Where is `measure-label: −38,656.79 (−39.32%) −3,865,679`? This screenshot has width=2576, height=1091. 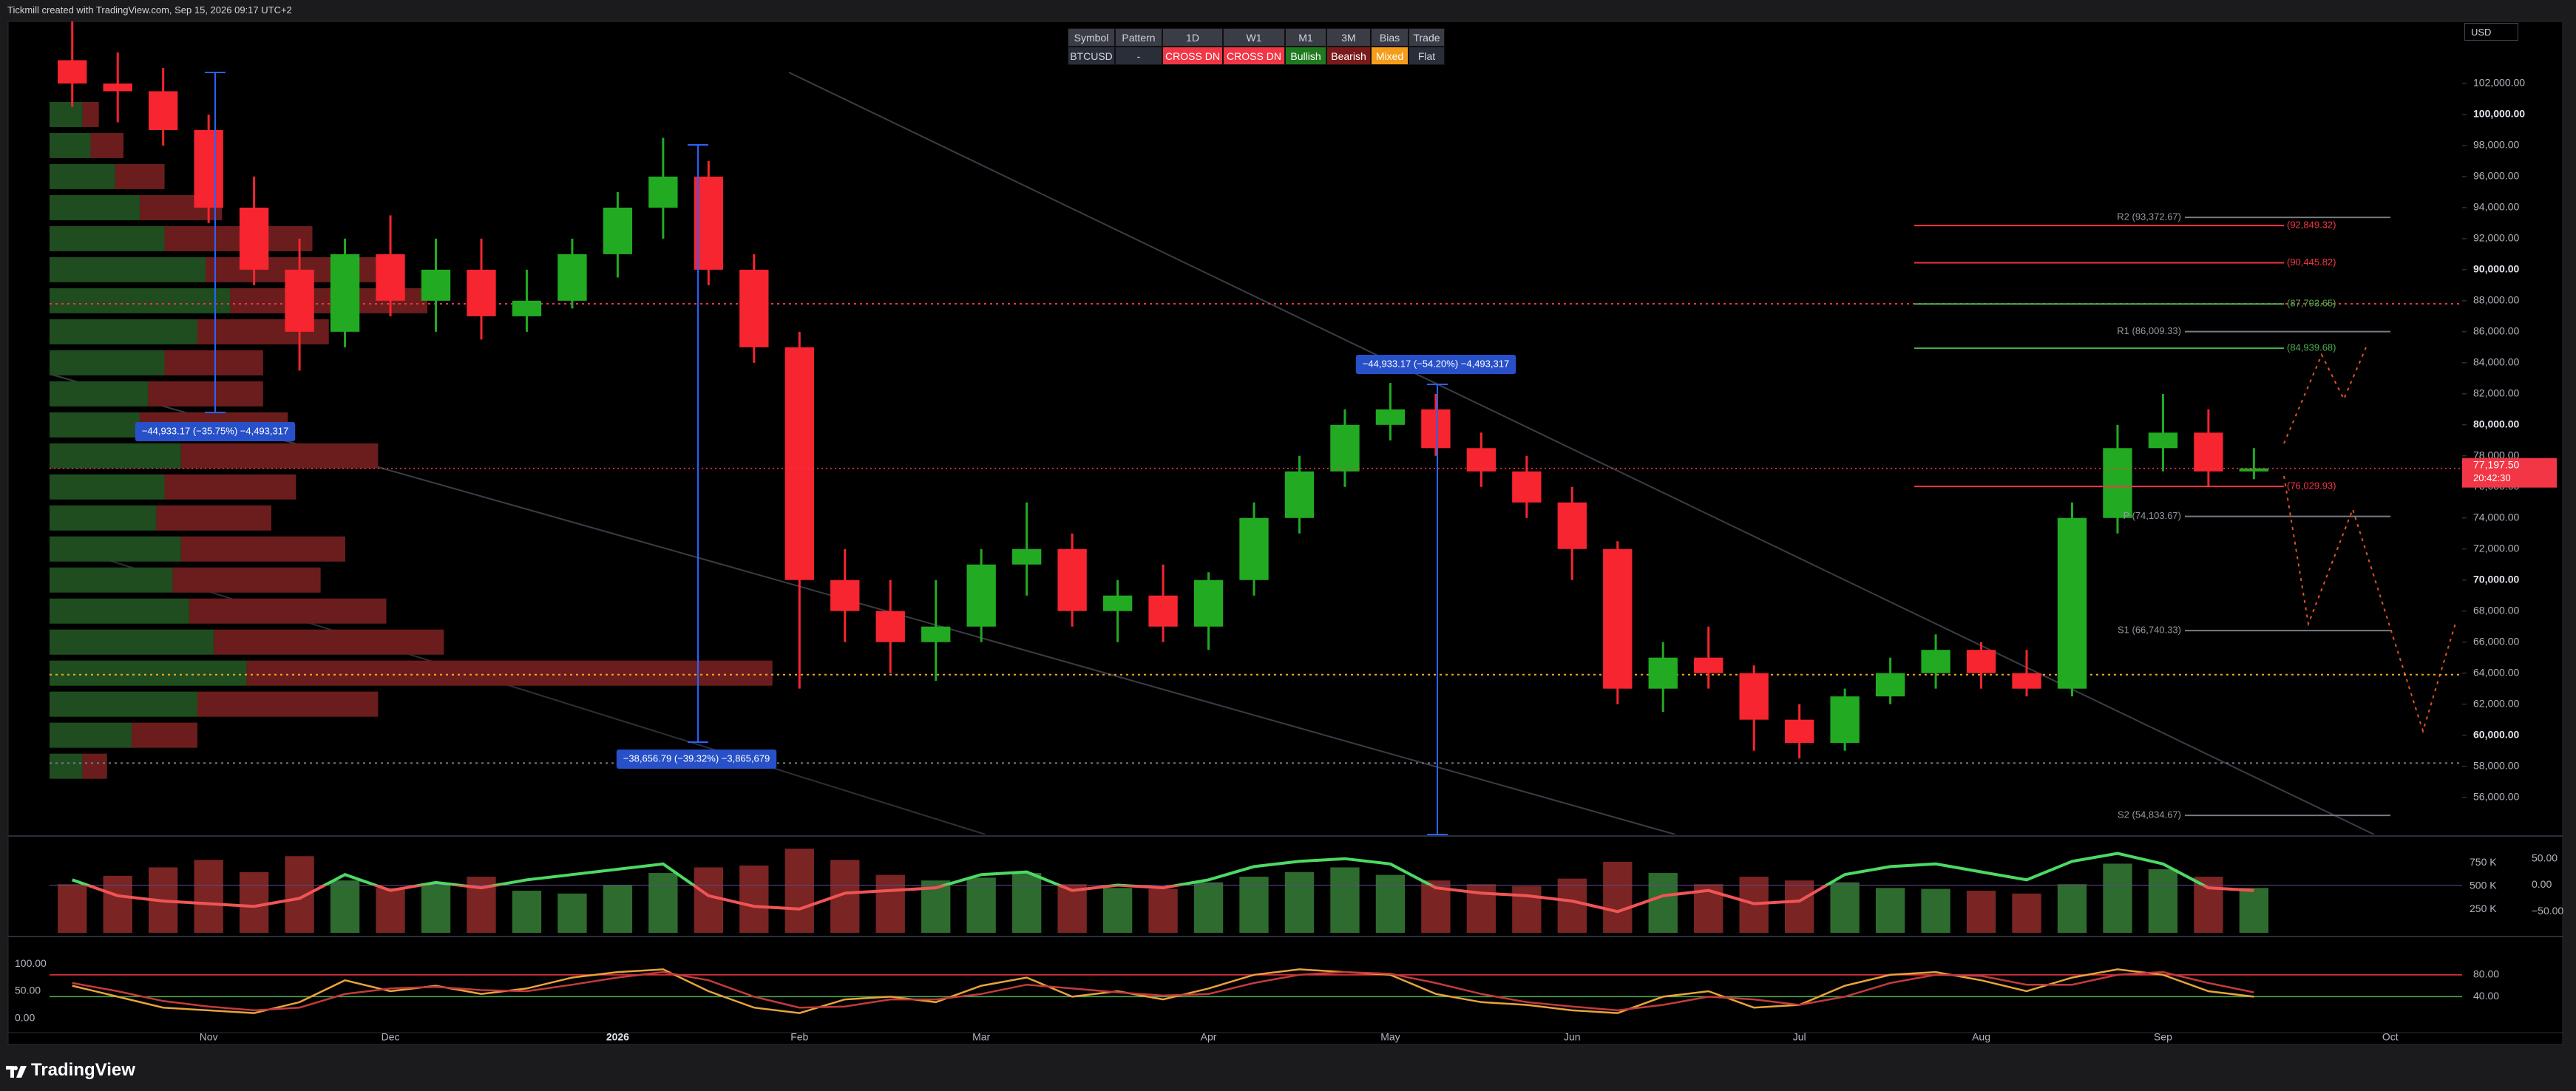
measure-label: −38,656.79 (−39.32%) −3,865,679 is located at coordinates (696, 758).